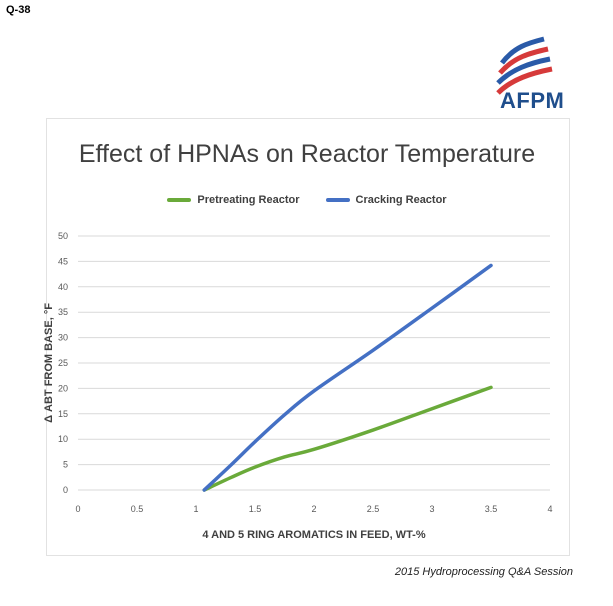  I want to click on x-tick-label: 3, so click(431, 509).